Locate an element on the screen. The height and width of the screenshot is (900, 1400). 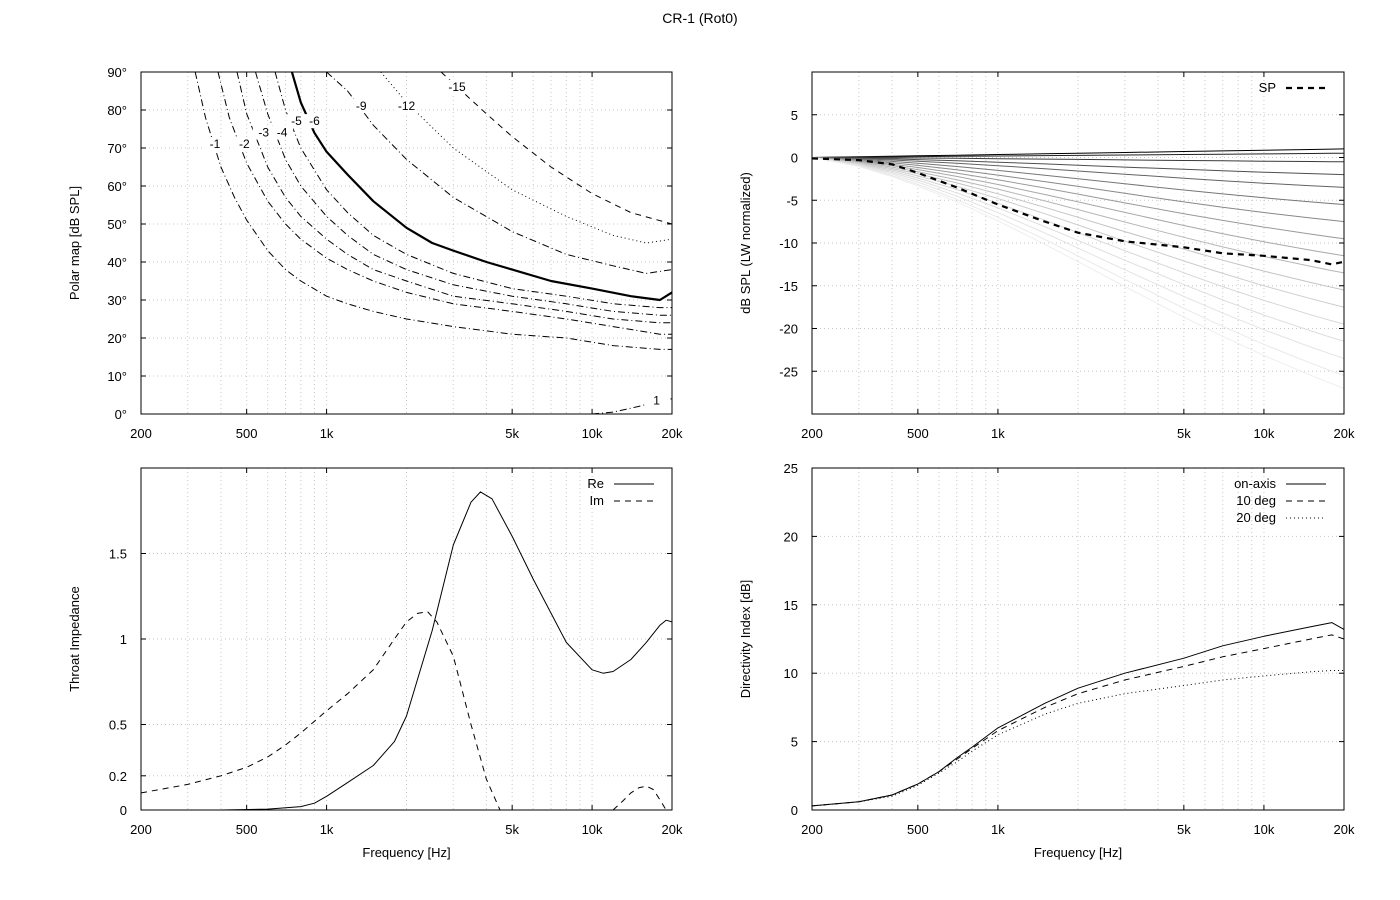
polar-contour-label: -4 is located at coordinates (282, 133).